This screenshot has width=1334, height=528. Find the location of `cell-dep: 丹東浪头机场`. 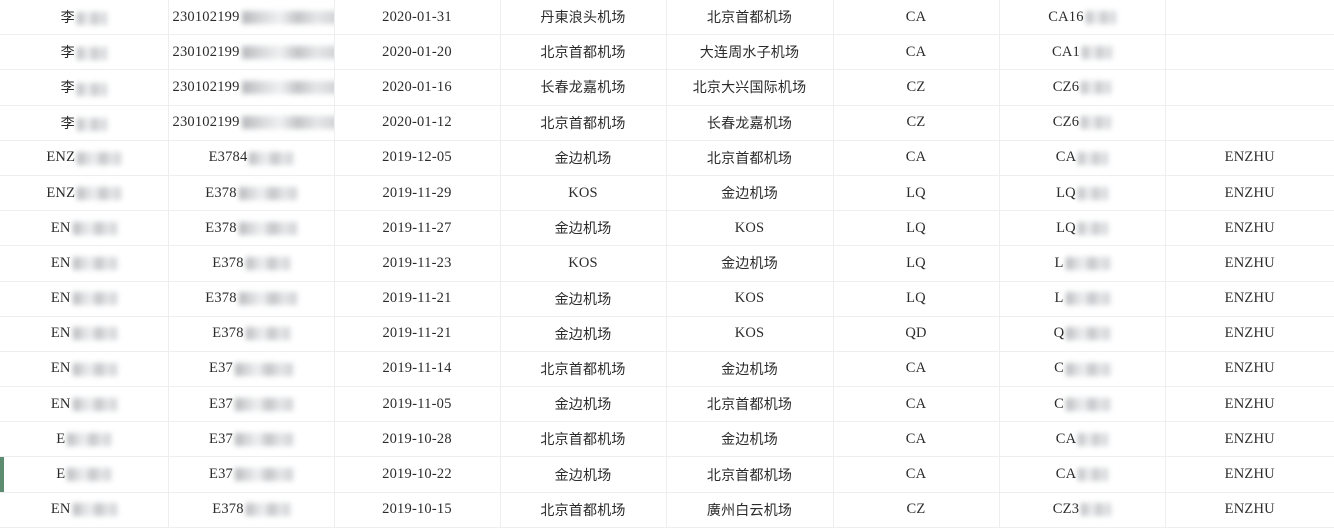

cell-dep: 丹東浪头机场 is located at coordinates (583, 18).